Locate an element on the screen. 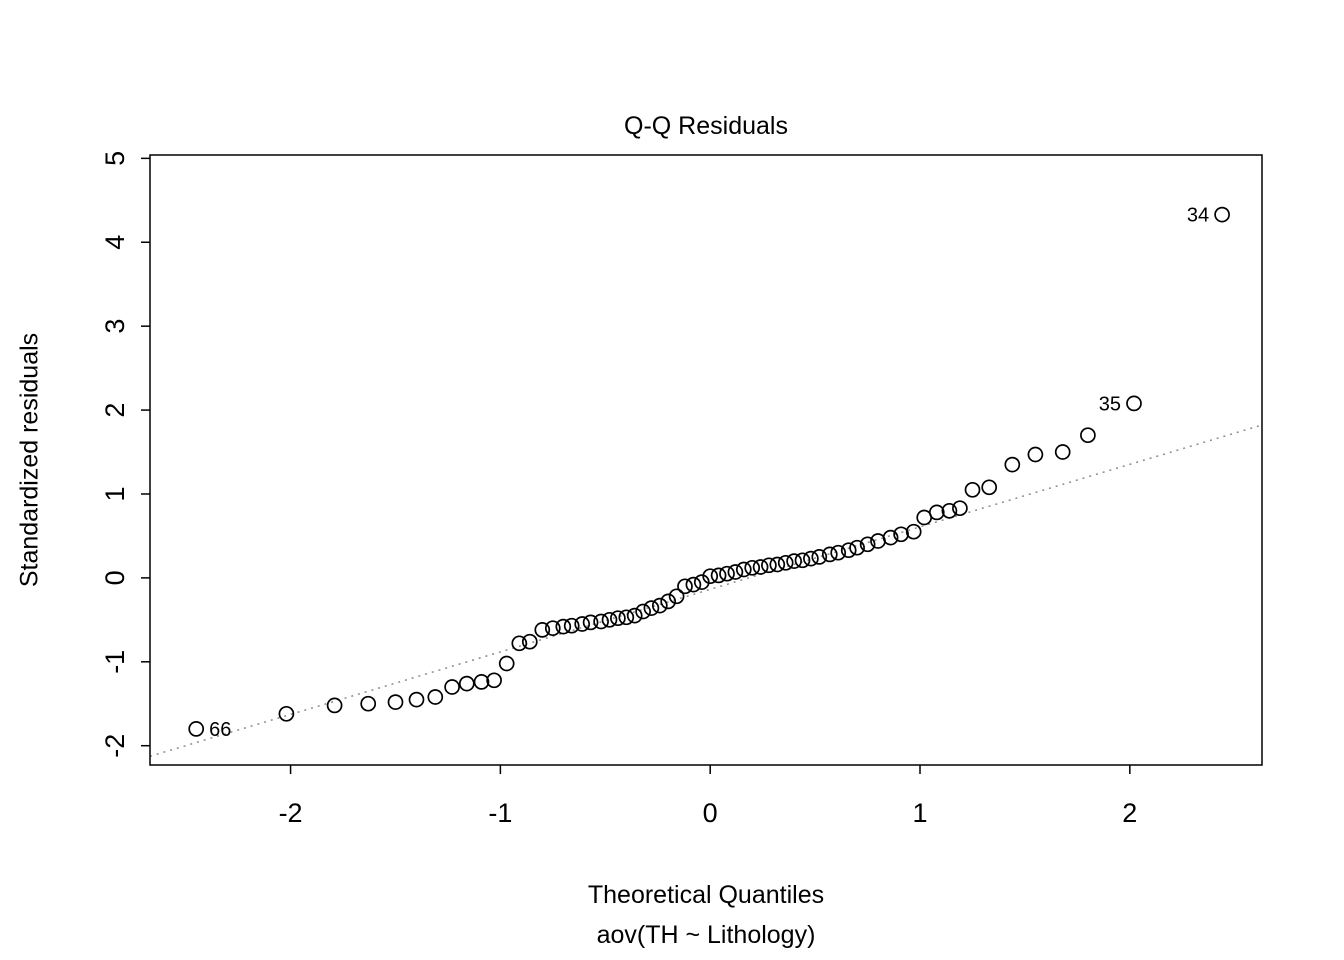 This screenshot has height=960, width=1344. point-label: 66 is located at coordinates (220, 730).